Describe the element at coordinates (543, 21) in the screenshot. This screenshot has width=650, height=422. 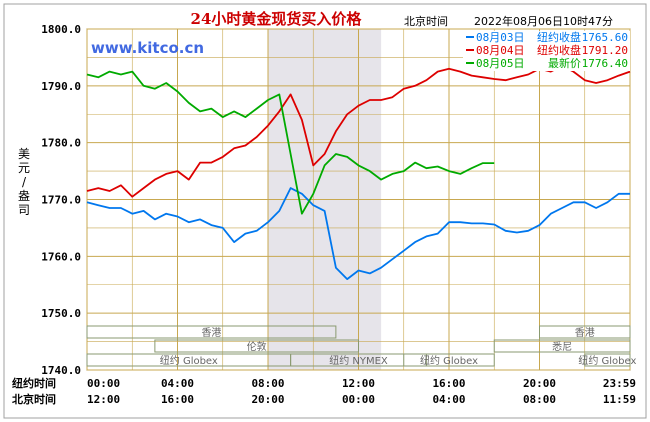
I see `timestamp: 2022年08月06日10时47分` at that location.